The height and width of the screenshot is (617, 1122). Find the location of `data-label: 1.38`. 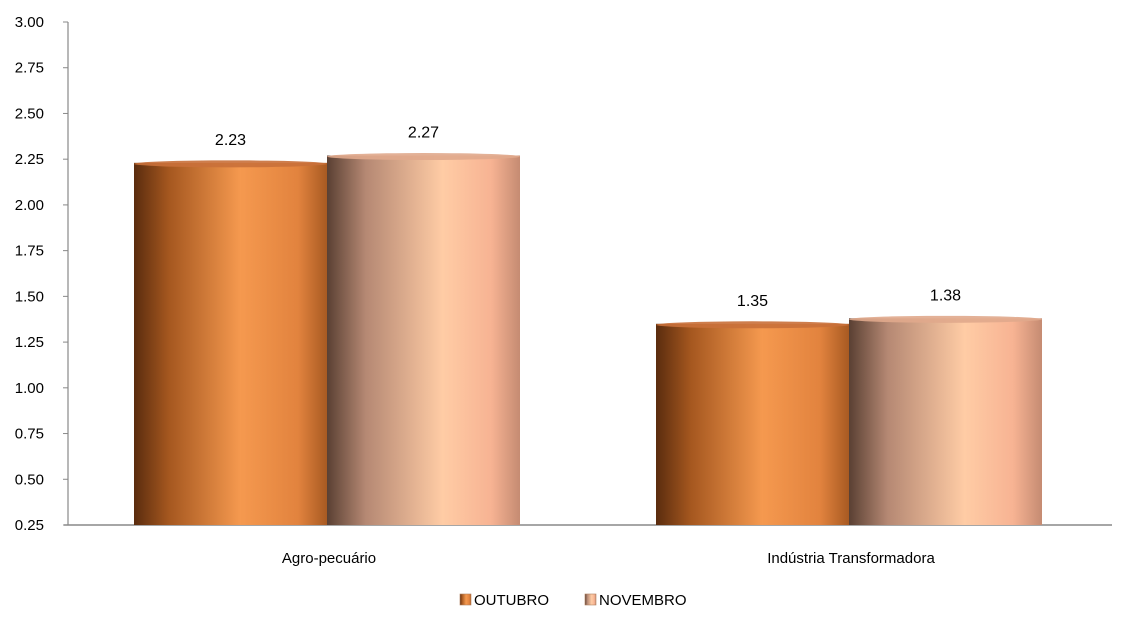

data-label: 1.38 is located at coordinates (945, 295).